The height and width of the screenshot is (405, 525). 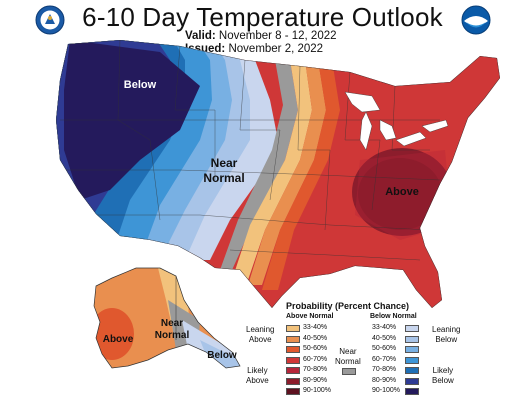 What do you see at coordinates (384, 327) in the screenshot?
I see `below-bin-label: 33-40%` at bounding box center [384, 327].